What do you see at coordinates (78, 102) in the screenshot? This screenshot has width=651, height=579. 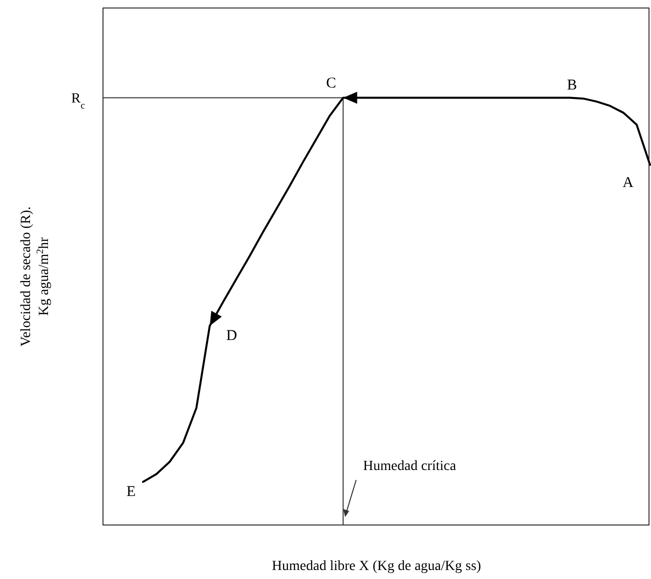 I see `ref-line-label: R$_{c}$` at bounding box center [78, 102].